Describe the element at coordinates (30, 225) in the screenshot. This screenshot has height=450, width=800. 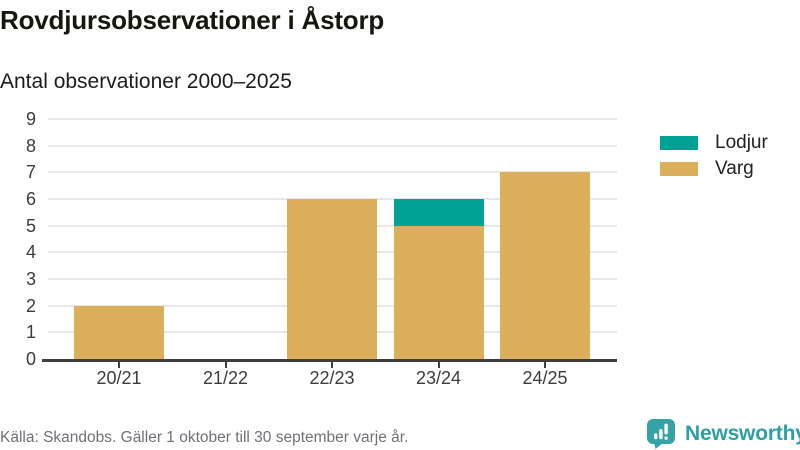
I see `y-tick-label: 5` at that location.